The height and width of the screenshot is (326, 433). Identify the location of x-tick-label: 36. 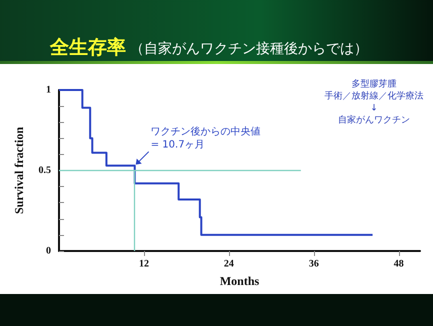
(313, 264).